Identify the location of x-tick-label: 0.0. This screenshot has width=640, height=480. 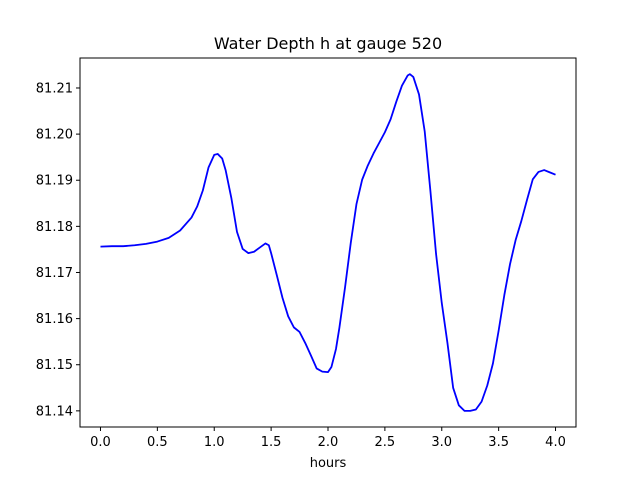
(100, 442).